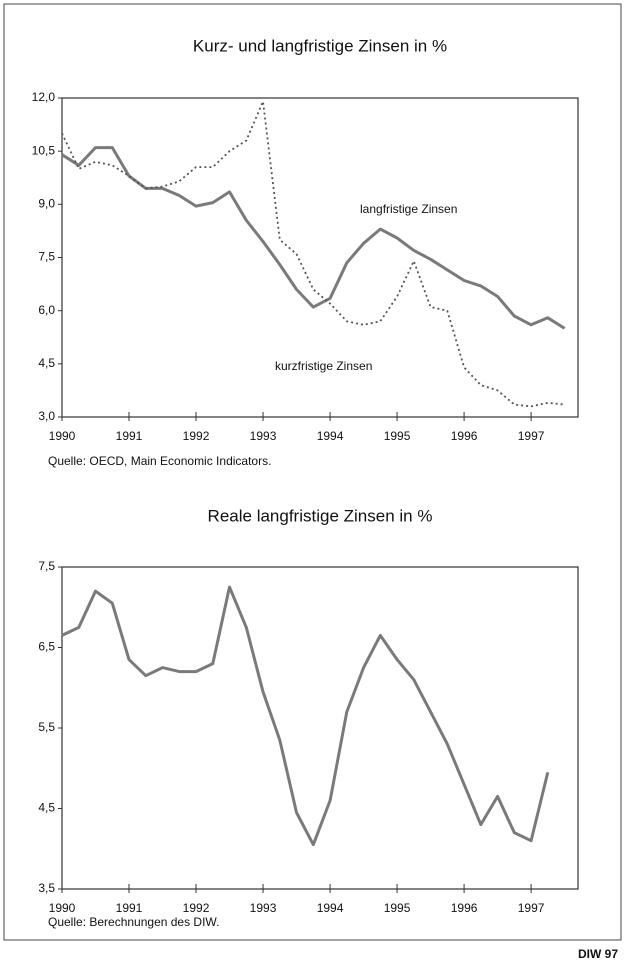 The height and width of the screenshot is (963, 629). I want to click on y-tick-label: 12,0, so click(44, 97).